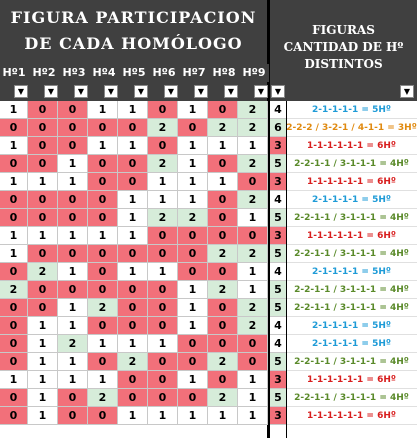 The width and height of the screenshot is (417, 438). Describe the element at coordinates (171, 91) in the screenshot. I see `filter-dropdown-6: ▼` at that location.